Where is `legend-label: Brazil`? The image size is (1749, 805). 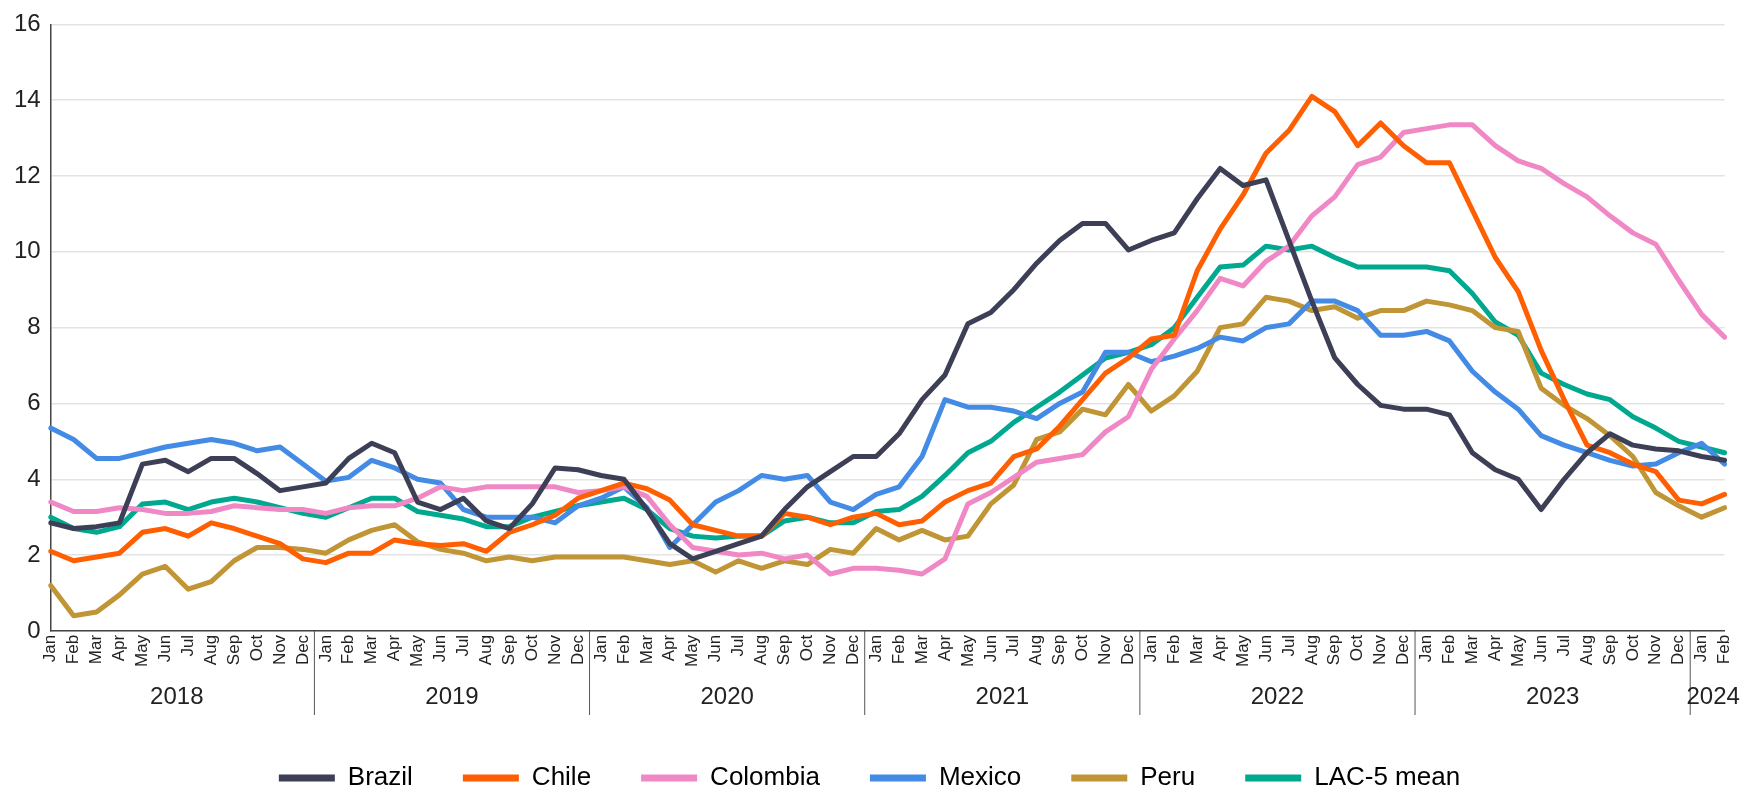 legend-label: Brazil is located at coordinates (380, 776).